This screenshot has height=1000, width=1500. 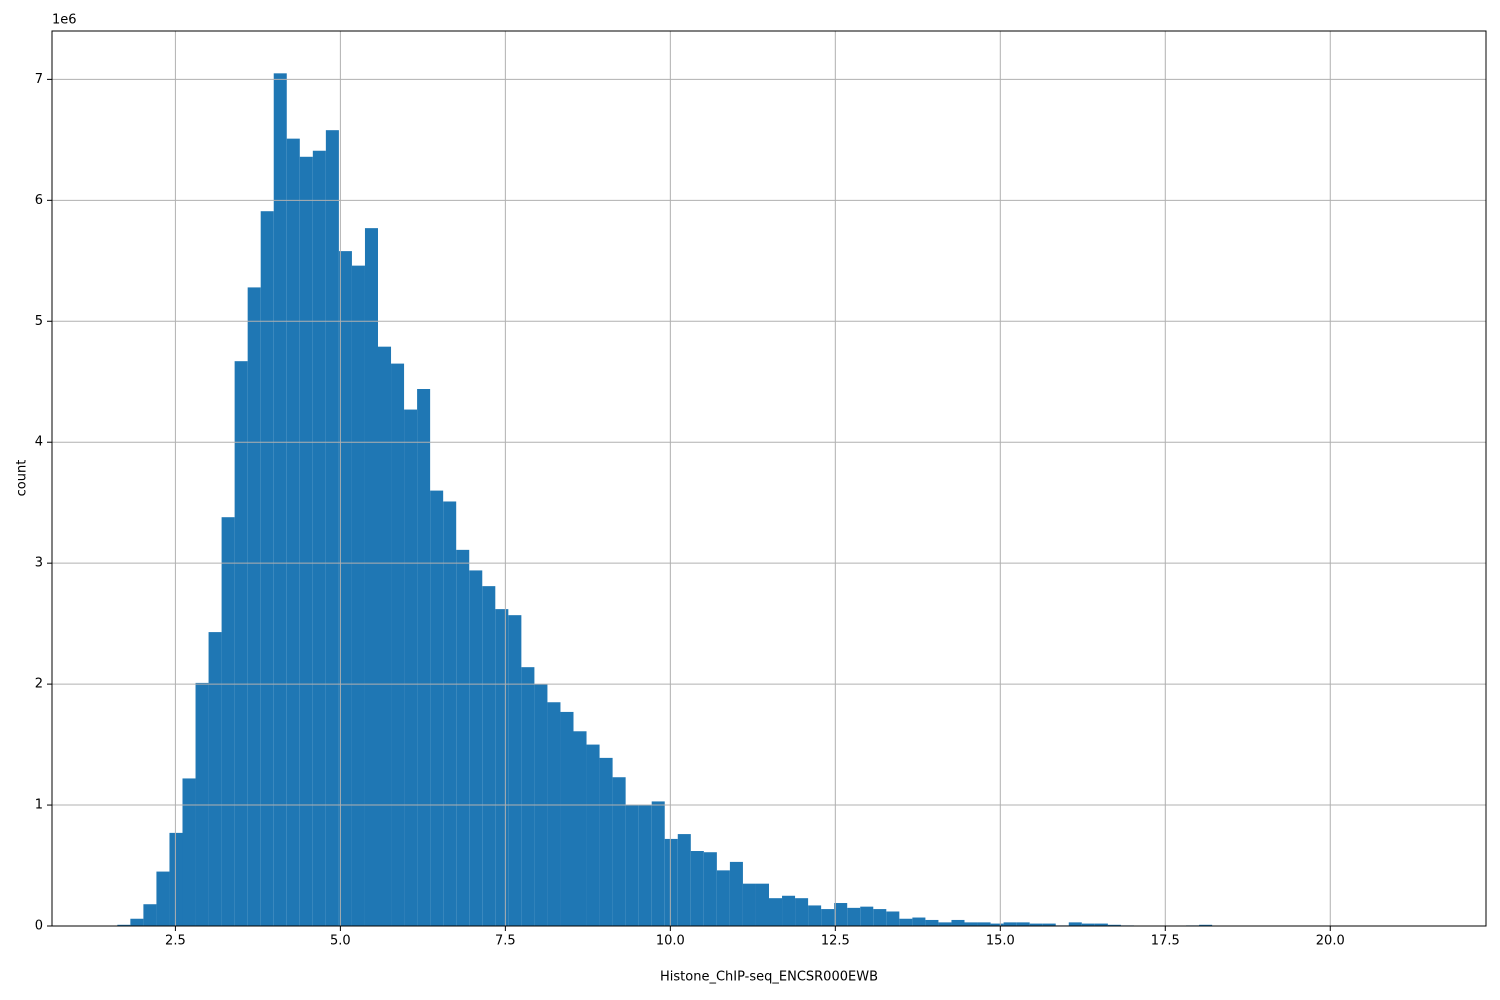 What do you see at coordinates (39, 805) in the screenshot?
I see `y-tick-label: 1` at bounding box center [39, 805].